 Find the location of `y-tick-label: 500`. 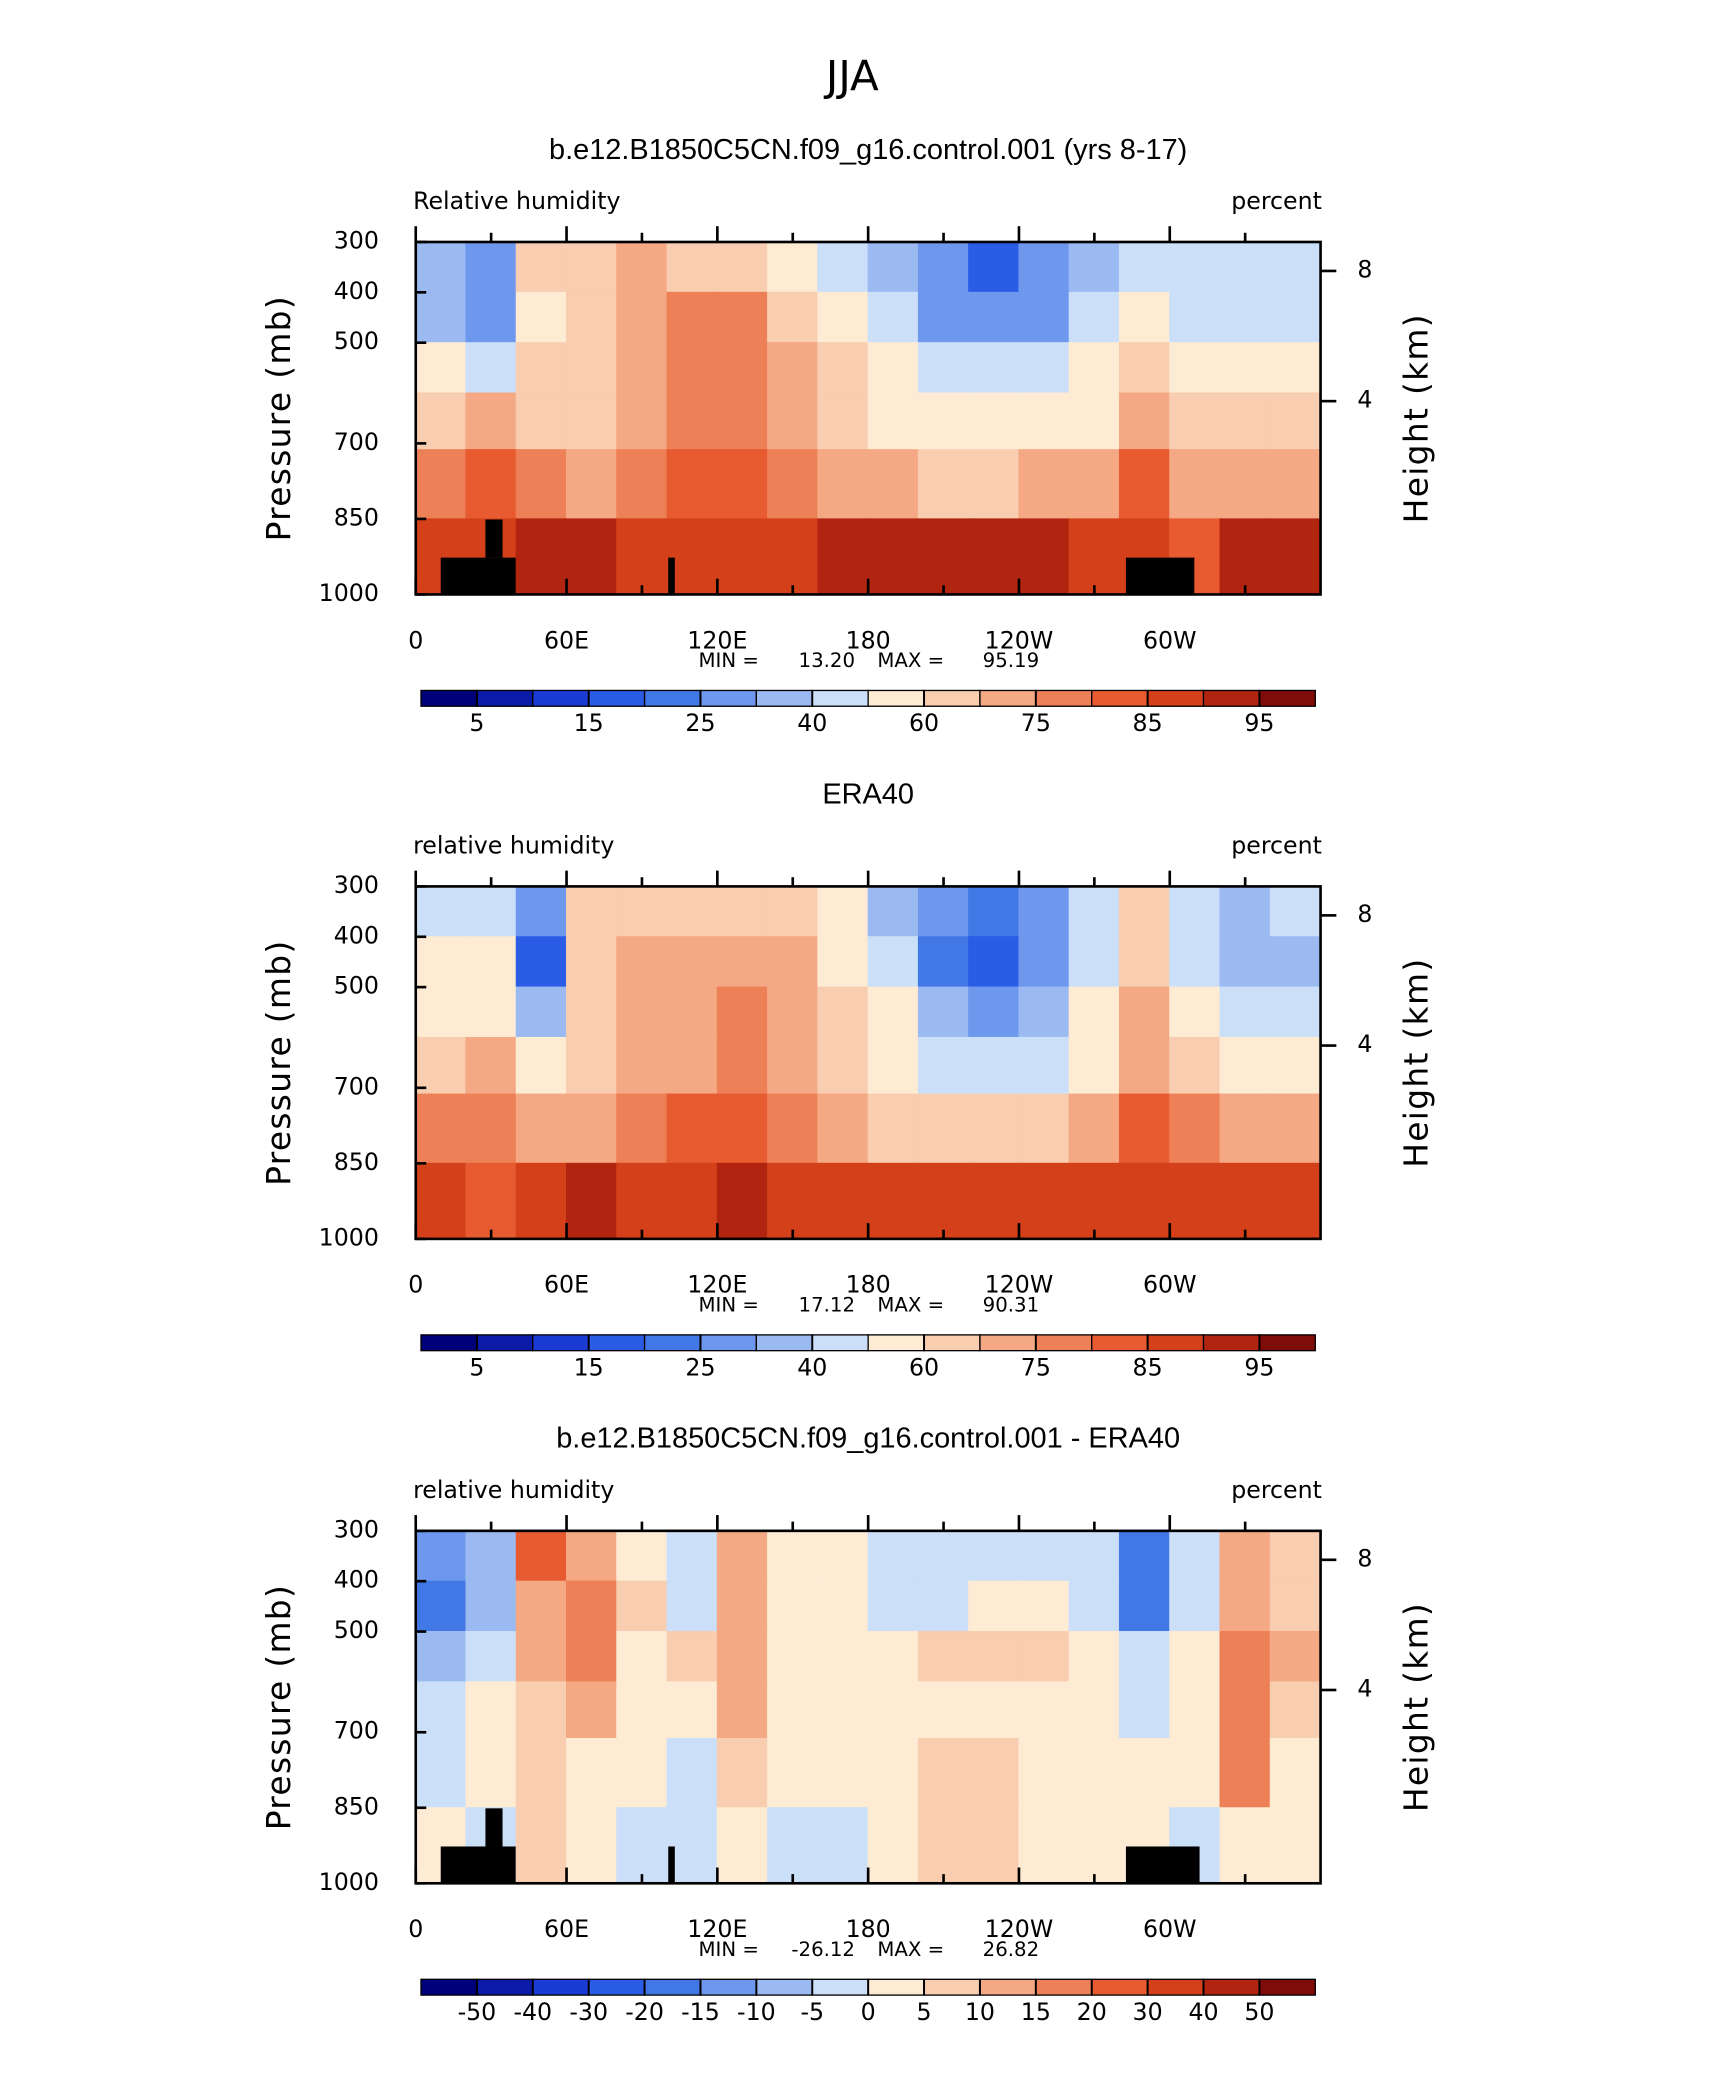

y-tick-label: 500 is located at coordinates (356, 986).